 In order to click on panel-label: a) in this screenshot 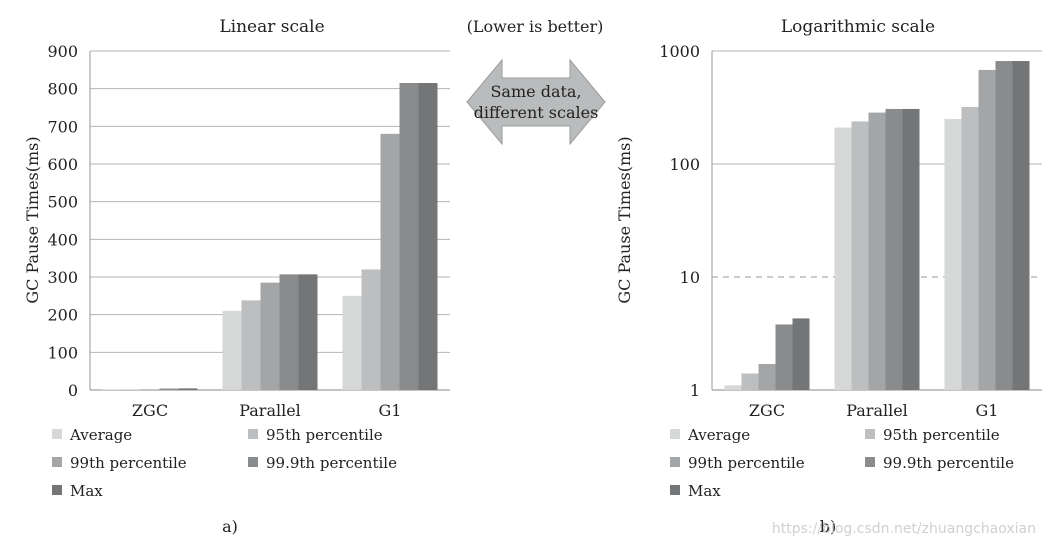, I will do `click(230, 526)`.